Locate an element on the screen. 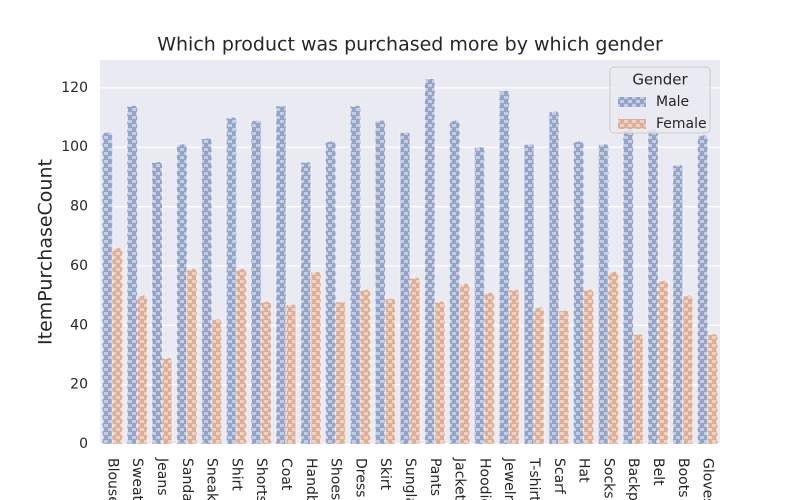 The width and height of the screenshot is (800, 500). x-tick-label: Handbag is located at coordinates (311, 479).